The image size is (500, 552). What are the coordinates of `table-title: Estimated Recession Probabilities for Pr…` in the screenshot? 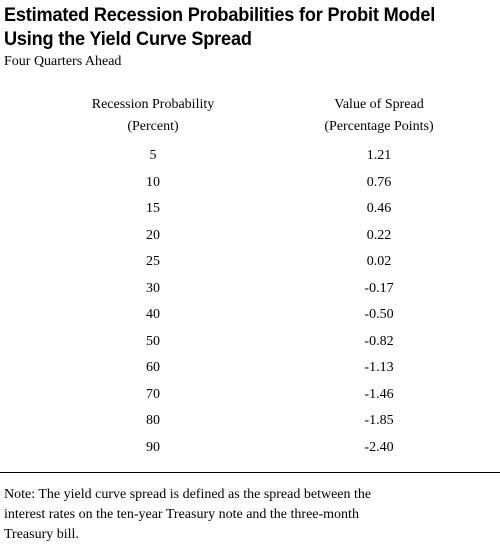 It's located at (233, 27).